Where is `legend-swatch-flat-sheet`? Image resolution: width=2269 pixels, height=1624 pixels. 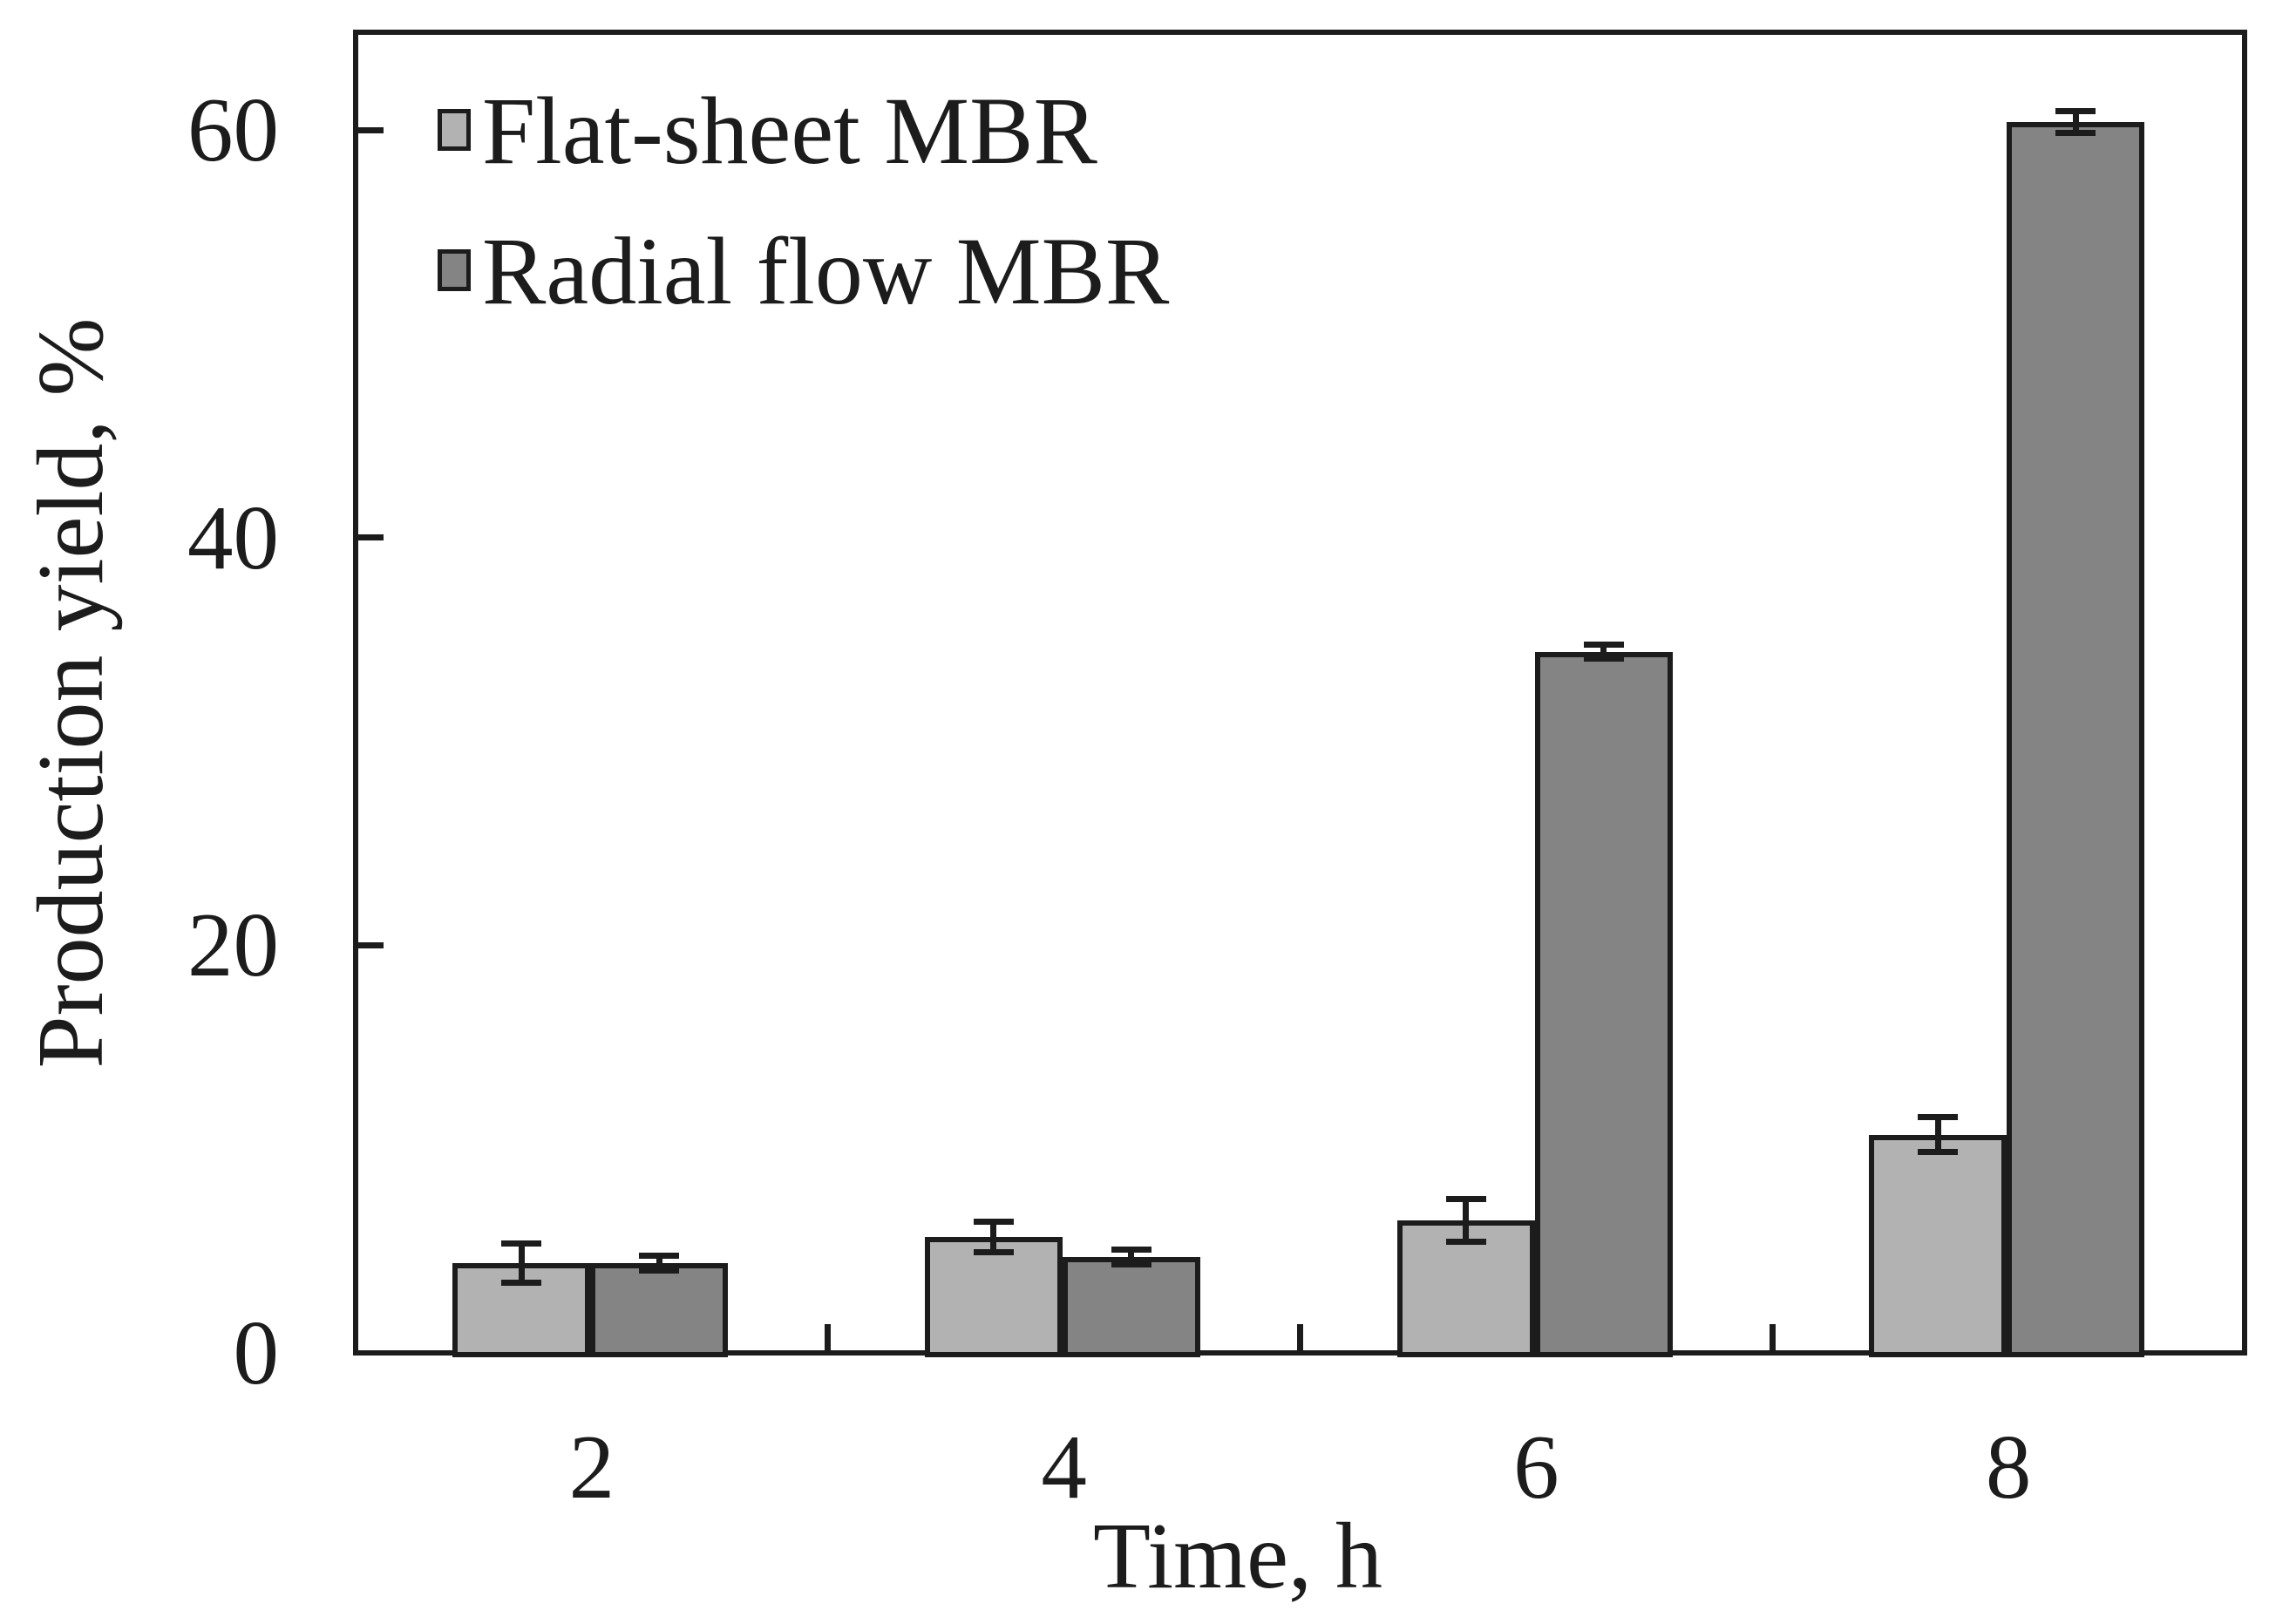 legend-swatch-flat-sheet is located at coordinates (454, 130).